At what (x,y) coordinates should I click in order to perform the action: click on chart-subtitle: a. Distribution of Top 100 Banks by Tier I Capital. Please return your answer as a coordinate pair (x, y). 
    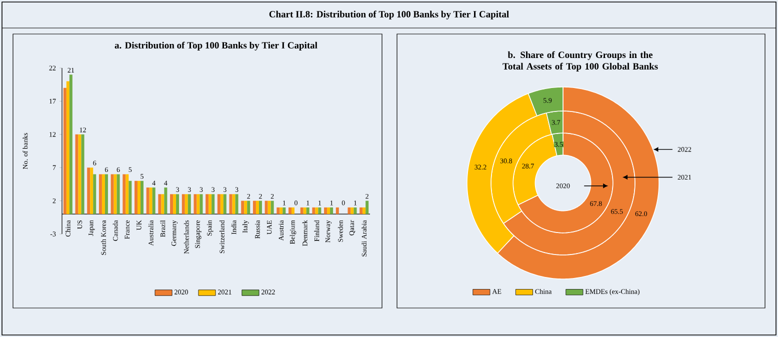
    Looking at the image, I should click on (216, 46).